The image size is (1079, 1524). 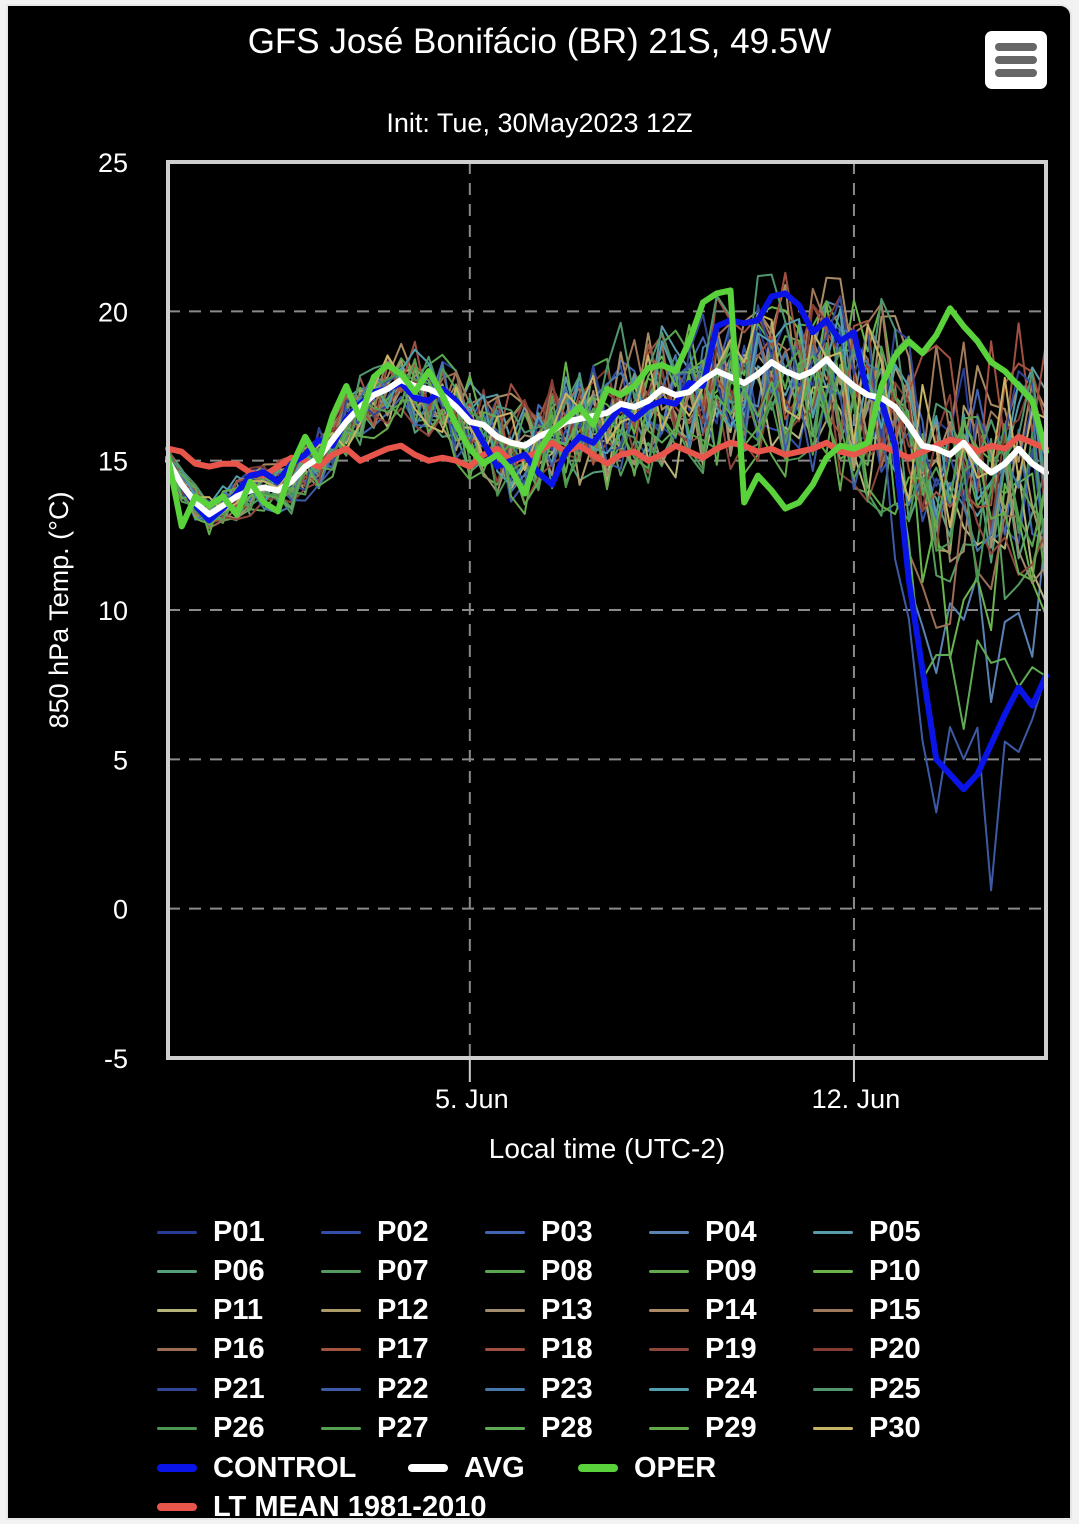 What do you see at coordinates (731, 1388) in the screenshot?
I see `legend-label: P24` at bounding box center [731, 1388].